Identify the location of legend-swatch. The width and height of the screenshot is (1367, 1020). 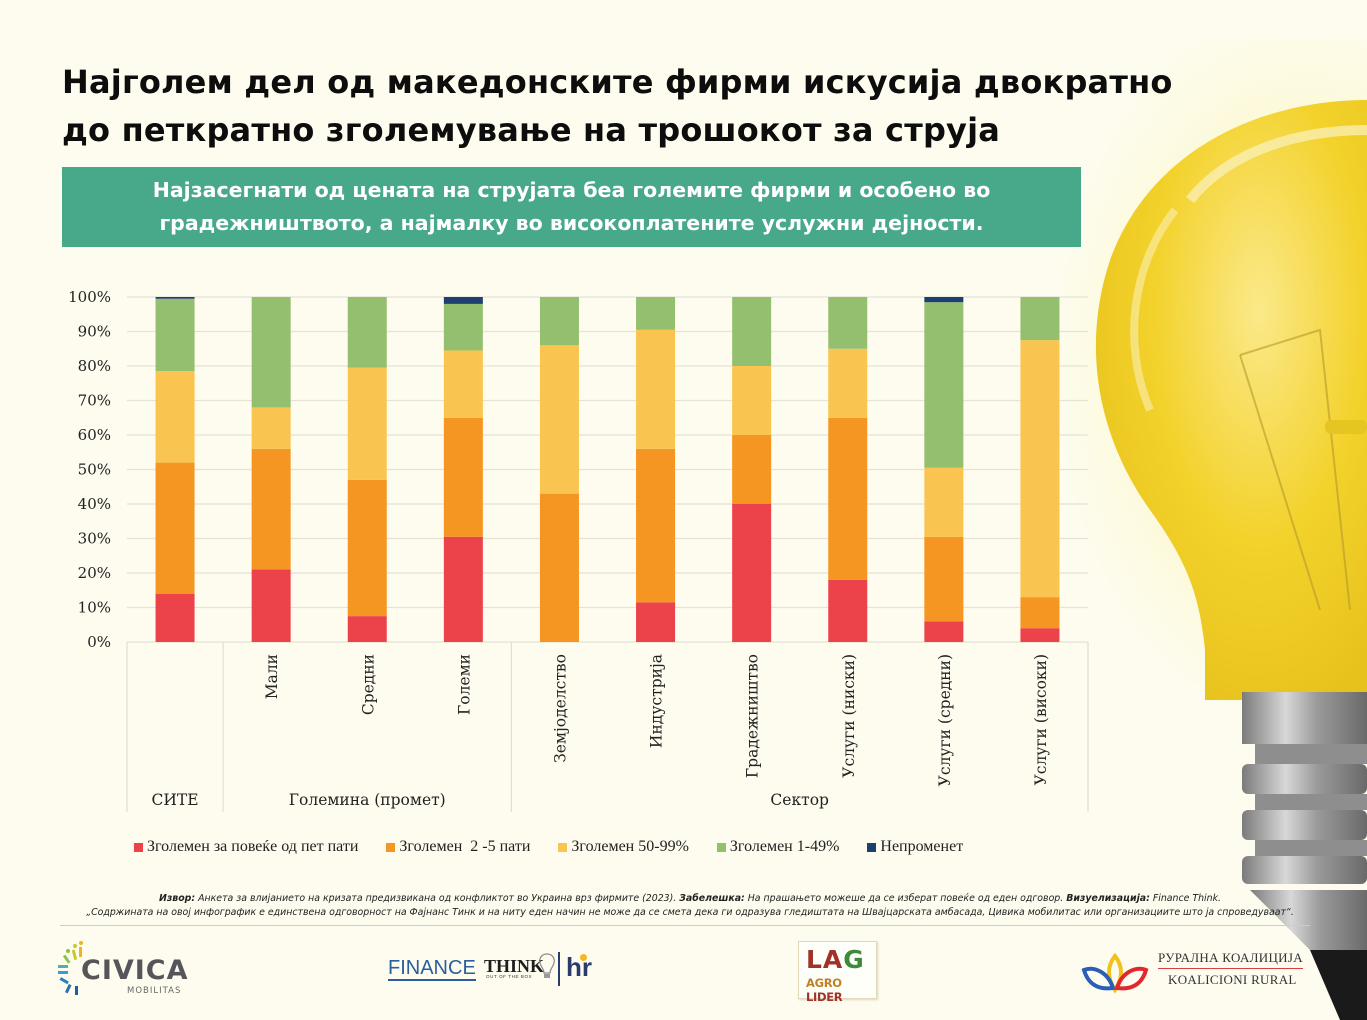
(721, 847).